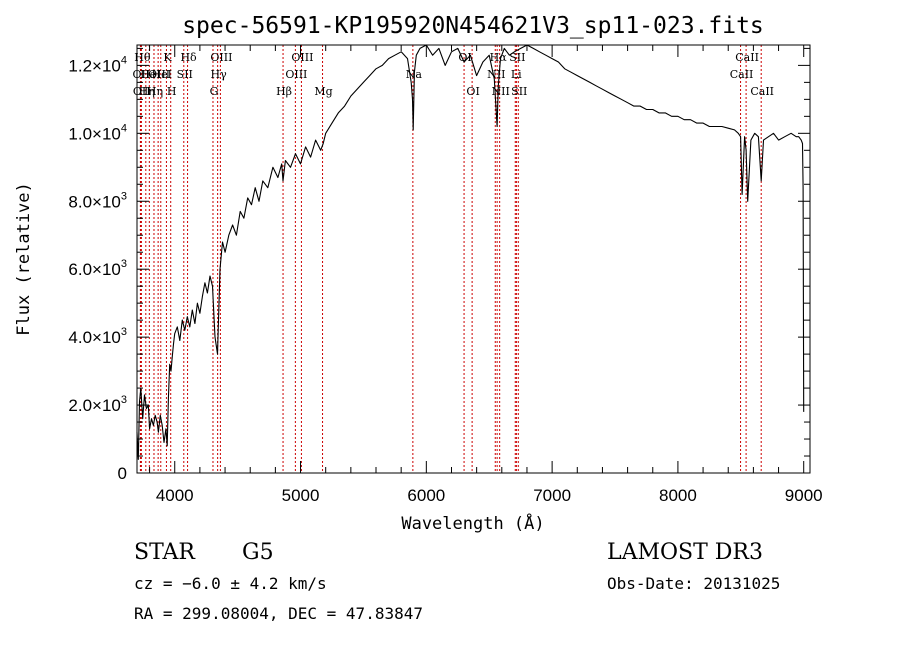  Describe the element at coordinates (323, 91) in the screenshot. I see `spectral-line-label: Mg` at that location.